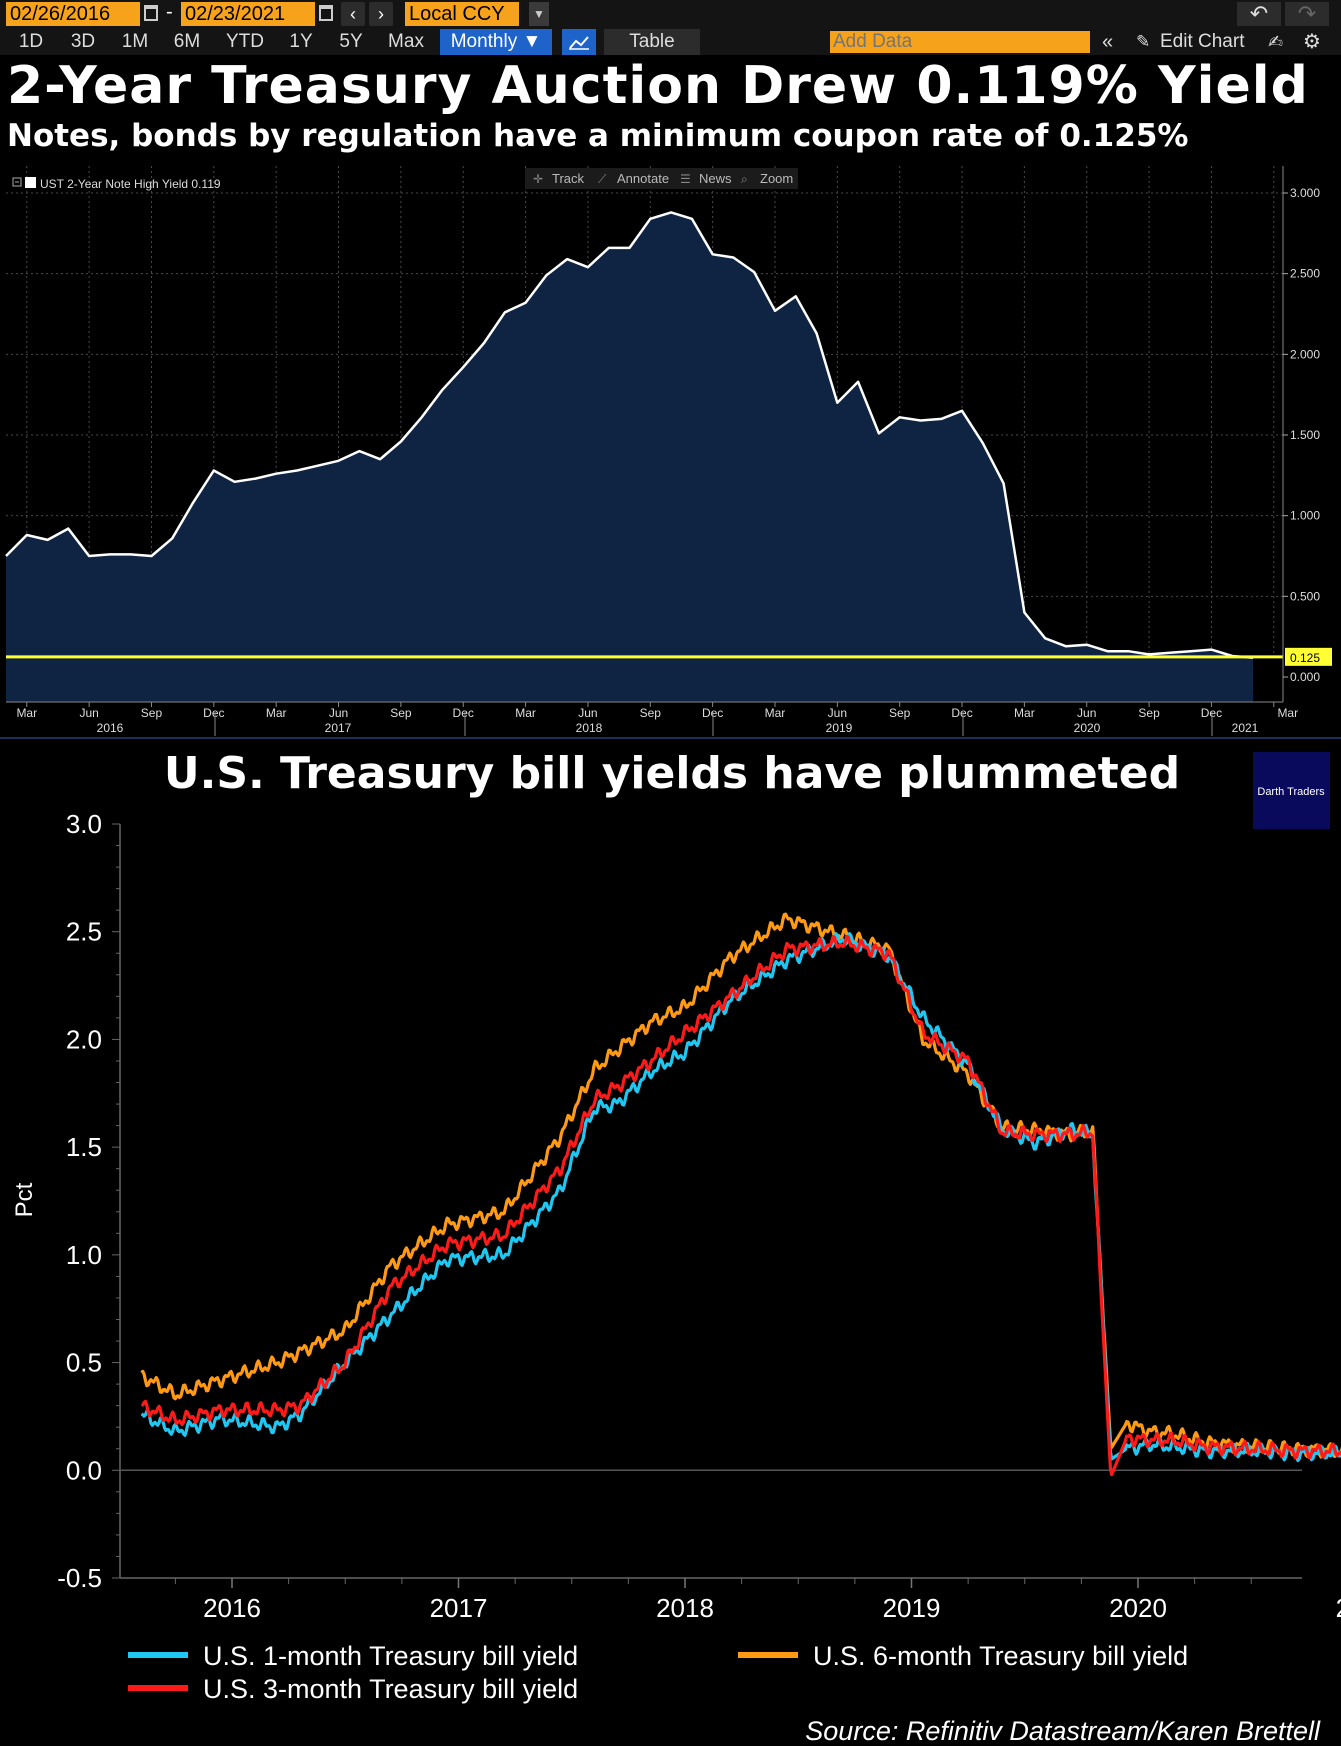  What do you see at coordinates (462, 14) in the screenshot?
I see `currency-select: Local CCY` at bounding box center [462, 14].